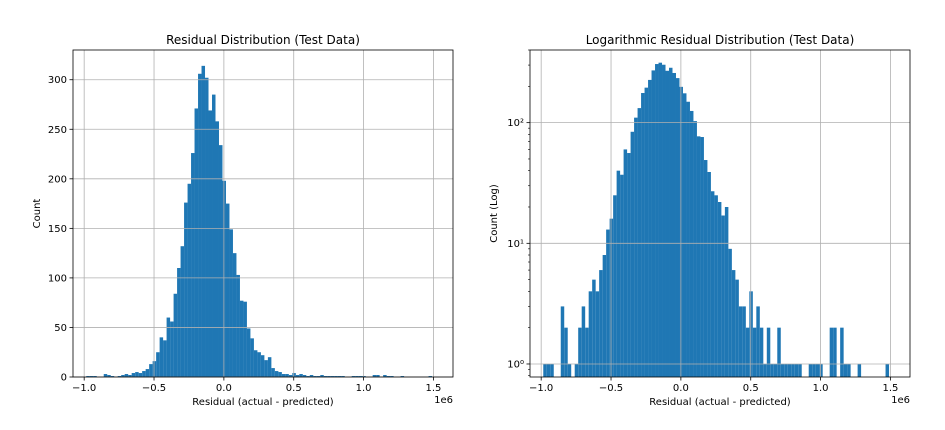 The height and width of the screenshot is (430, 945). Describe the element at coordinates (154, 388) in the screenshot. I see `x-tick-label: −0.5` at that location.